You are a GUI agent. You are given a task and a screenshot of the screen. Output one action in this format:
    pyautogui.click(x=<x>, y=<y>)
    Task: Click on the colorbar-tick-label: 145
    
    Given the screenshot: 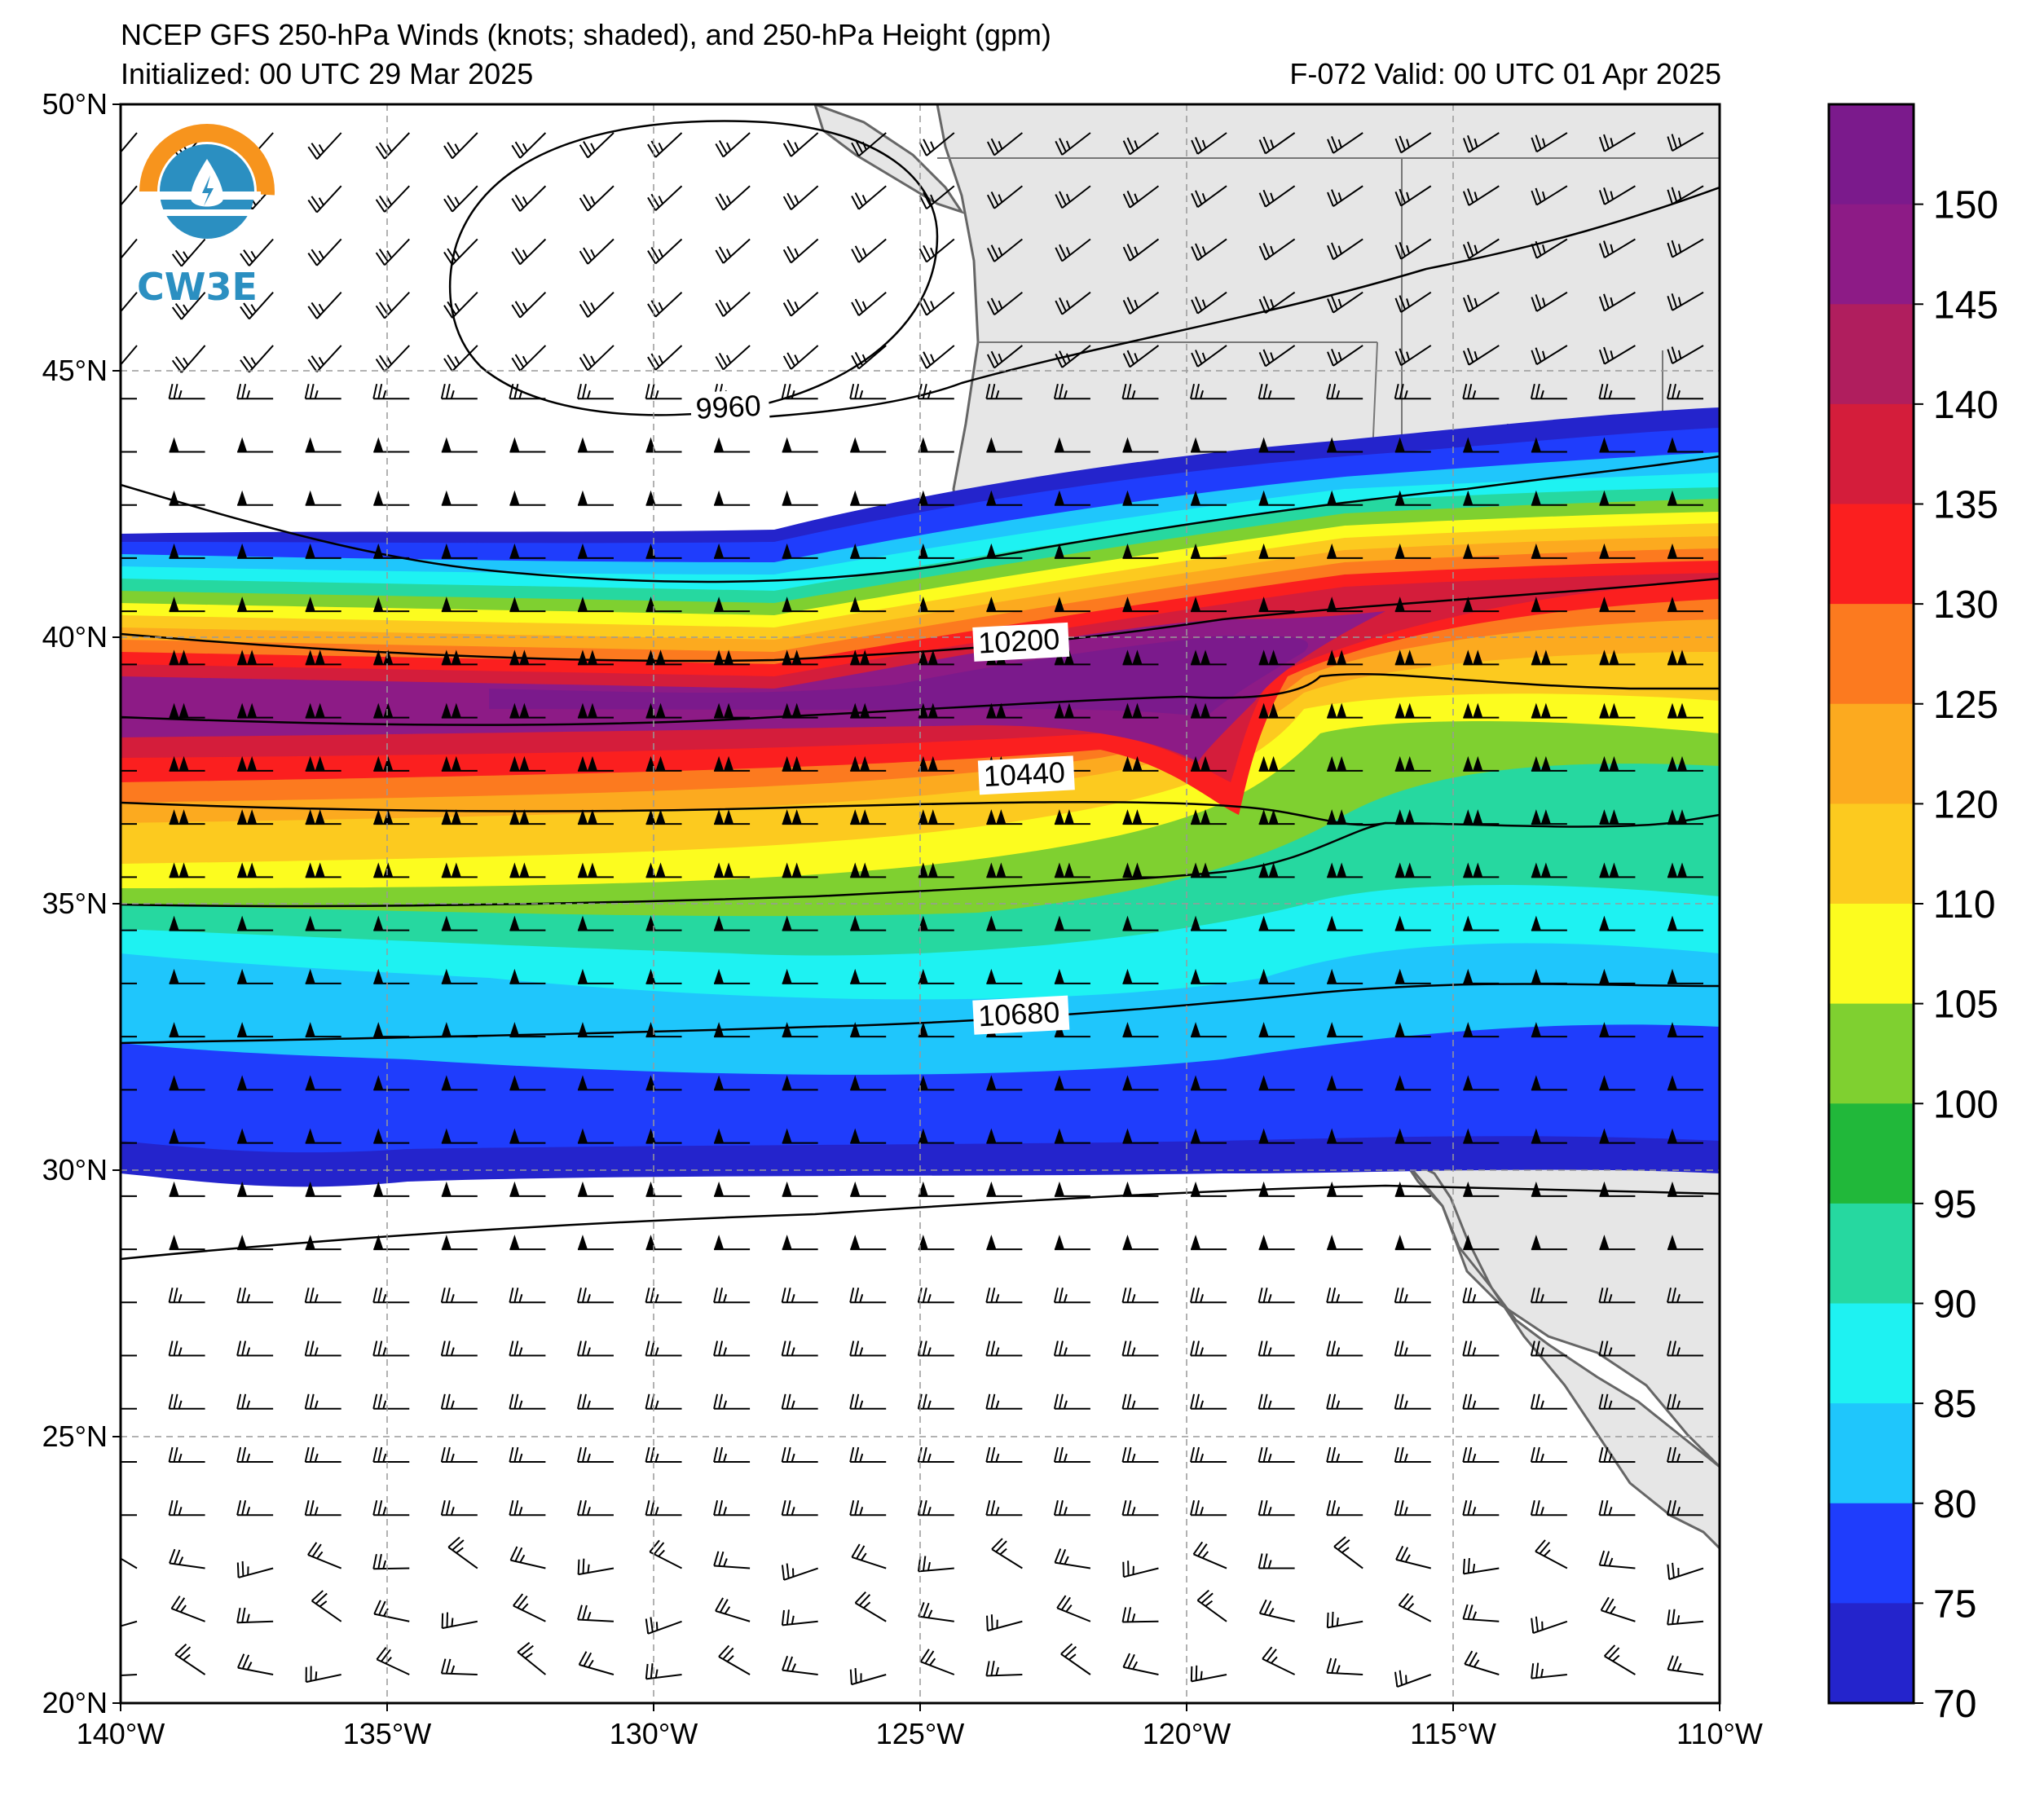 What is the action you would take?
    pyautogui.click(x=1965, y=305)
    